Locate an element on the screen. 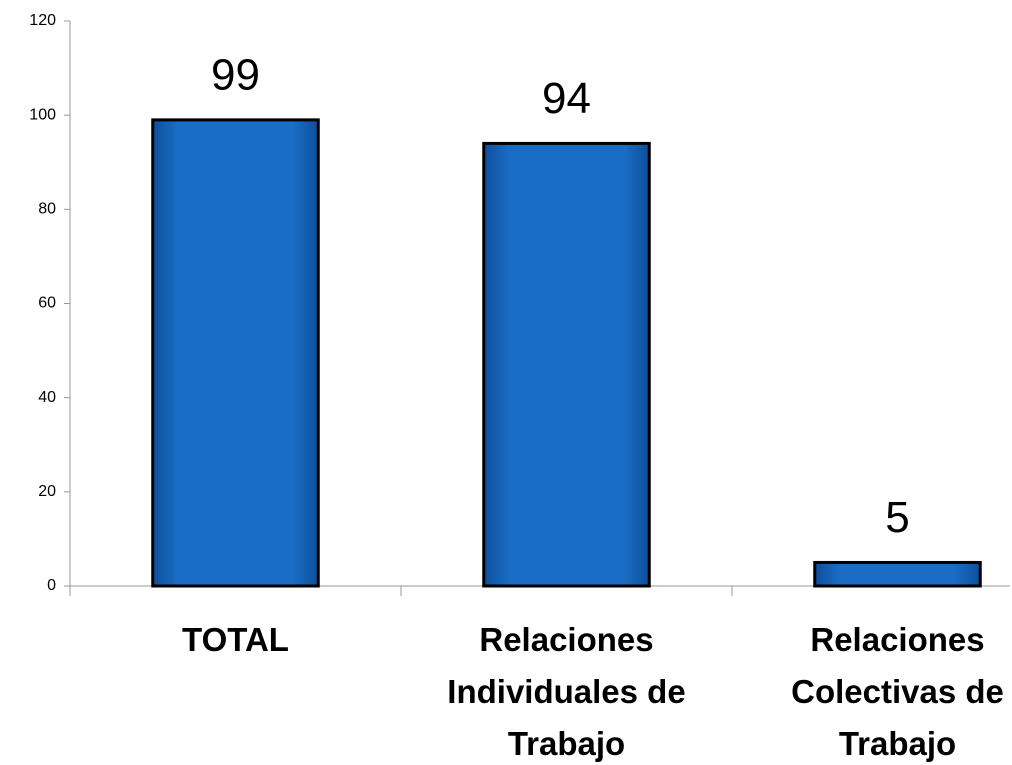  y-tick-label: 100 is located at coordinates (42, 114).